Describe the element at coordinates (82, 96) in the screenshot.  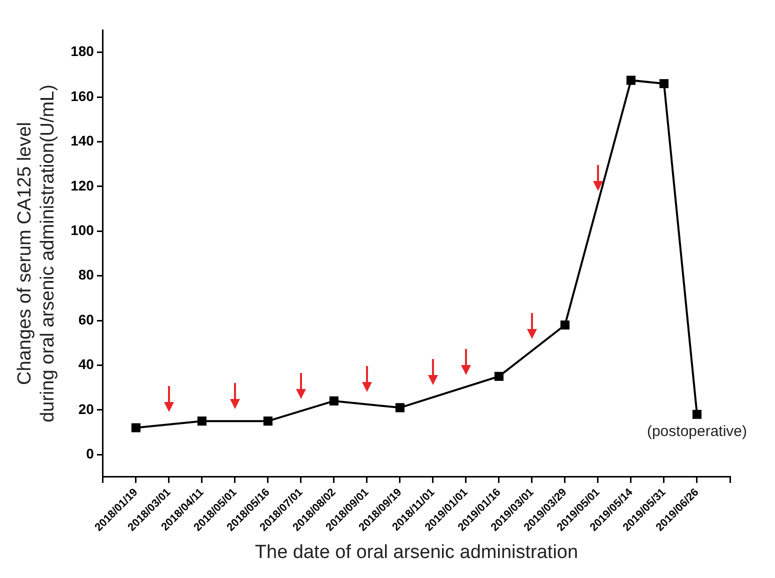
I see `y-tick-label: 160` at that location.